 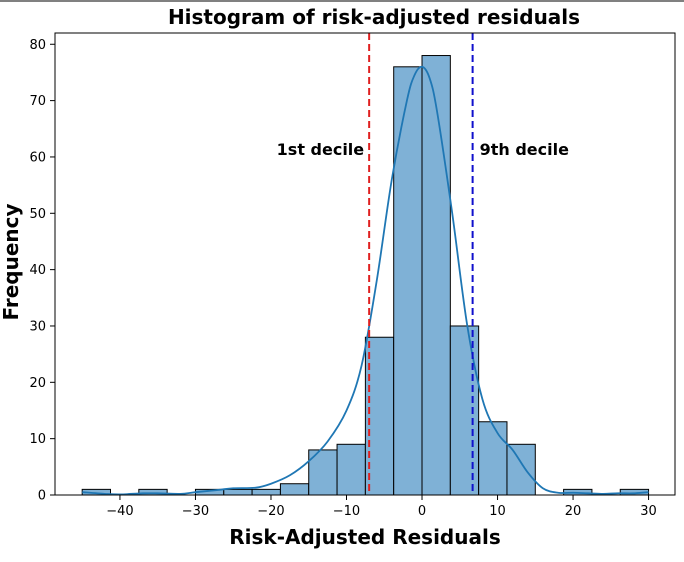 I want to click on x-tick-label: −20, so click(x=270, y=511).